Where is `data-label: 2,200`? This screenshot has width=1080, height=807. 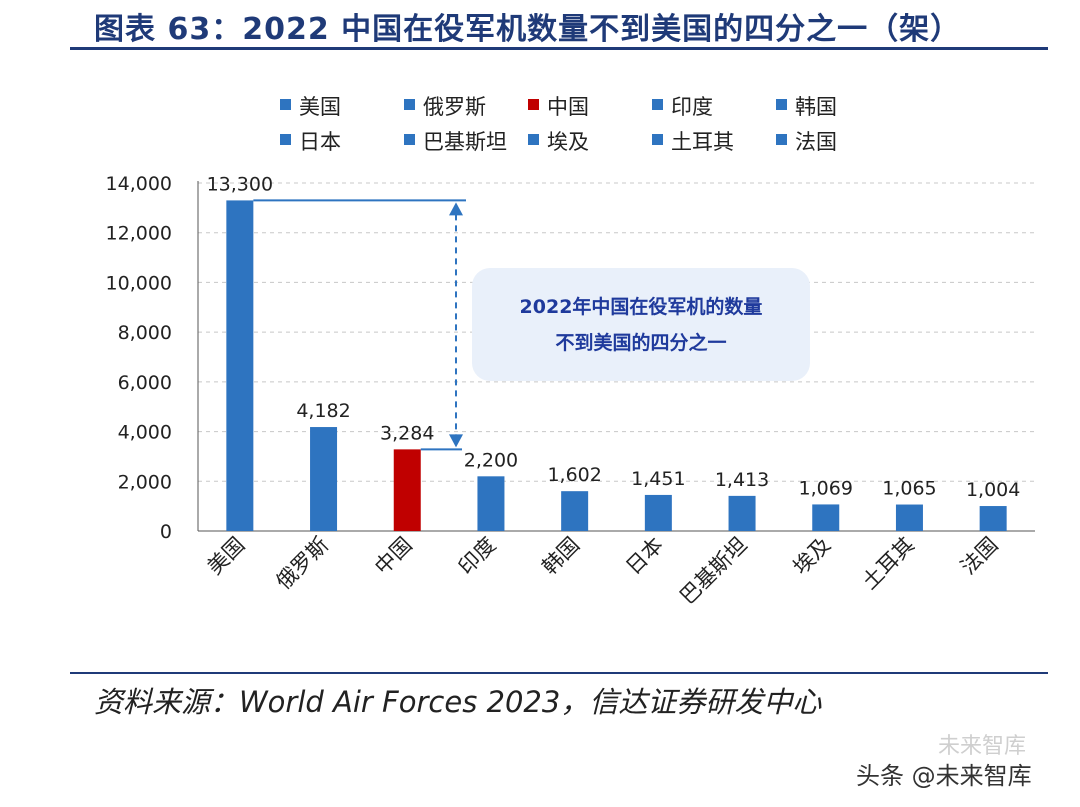
data-label: 2,200 is located at coordinates (491, 460).